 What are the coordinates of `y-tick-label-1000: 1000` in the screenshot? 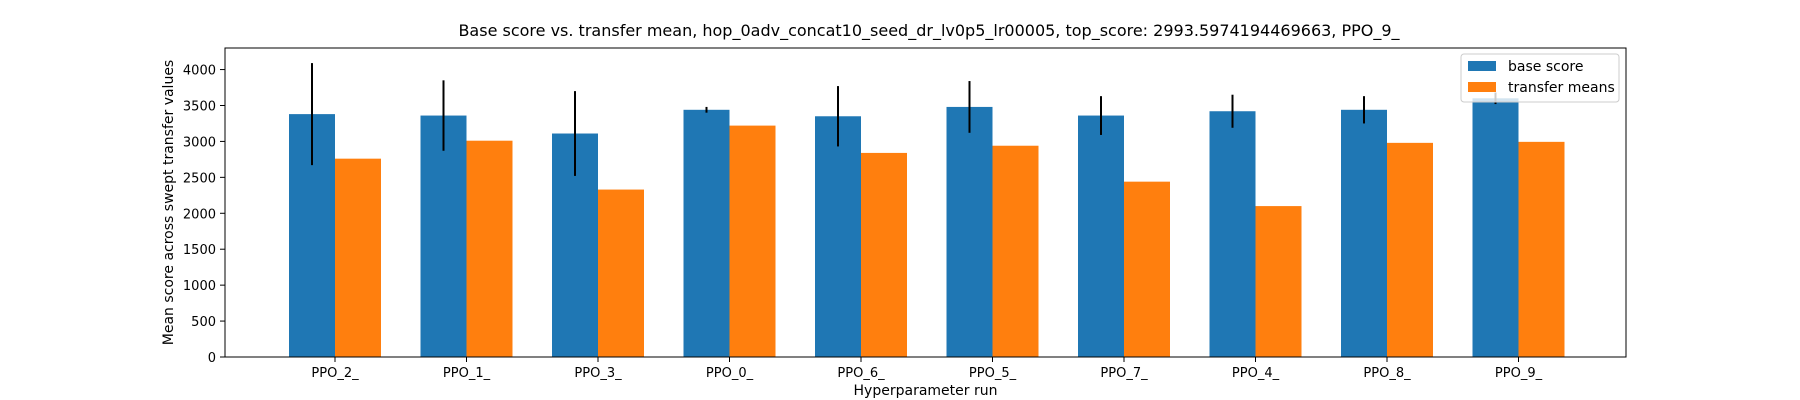 It's located at (199, 286).